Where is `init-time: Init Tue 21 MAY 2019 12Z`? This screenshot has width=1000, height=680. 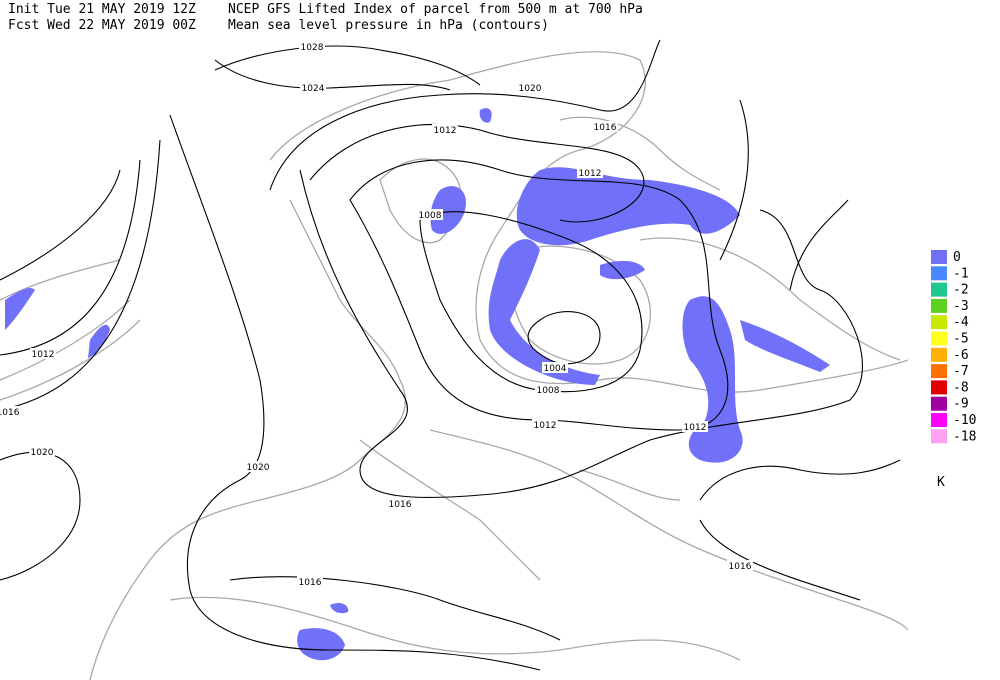
init-time: Init Tue 21 MAY 2019 12Z is located at coordinates (102, 9).